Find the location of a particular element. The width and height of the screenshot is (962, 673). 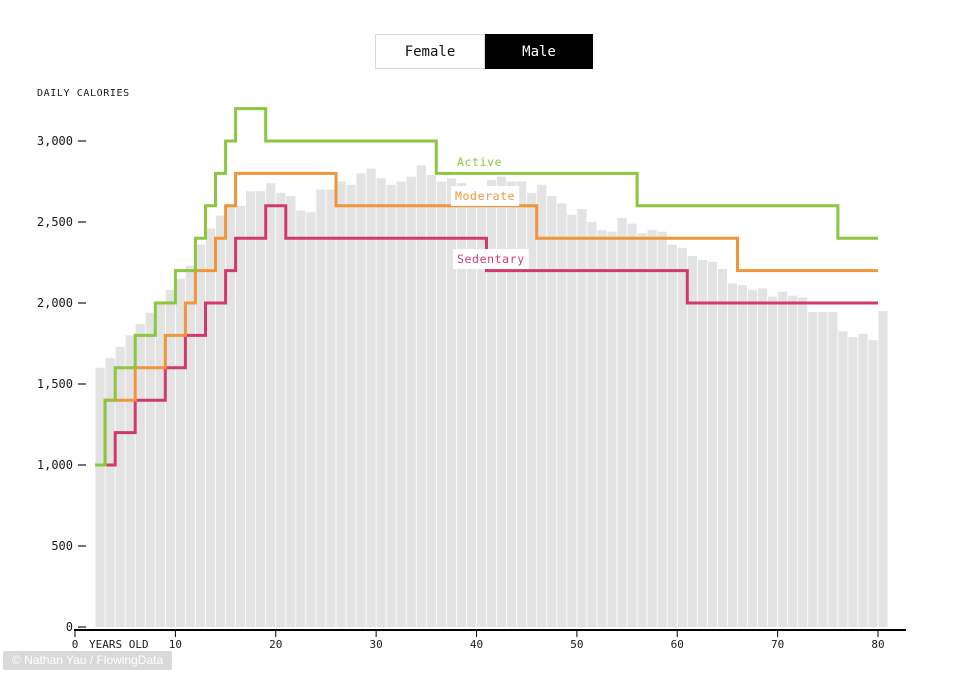

x-tick-label: 60 is located at coordinates (677, 644).